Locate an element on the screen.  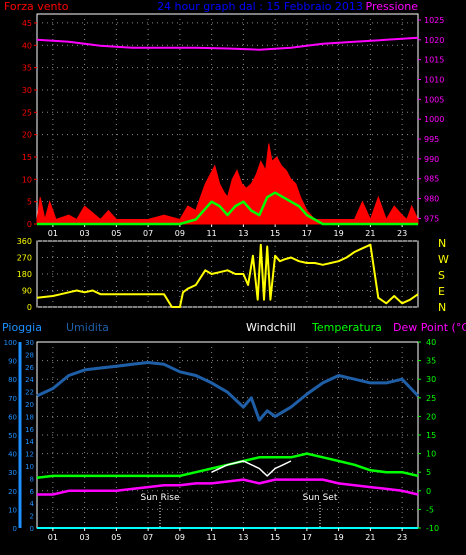
pressure-axis: 975 980 985 990 995 1000 1005 1010 1015 1020 1025 is located at coordinates (431, 119).